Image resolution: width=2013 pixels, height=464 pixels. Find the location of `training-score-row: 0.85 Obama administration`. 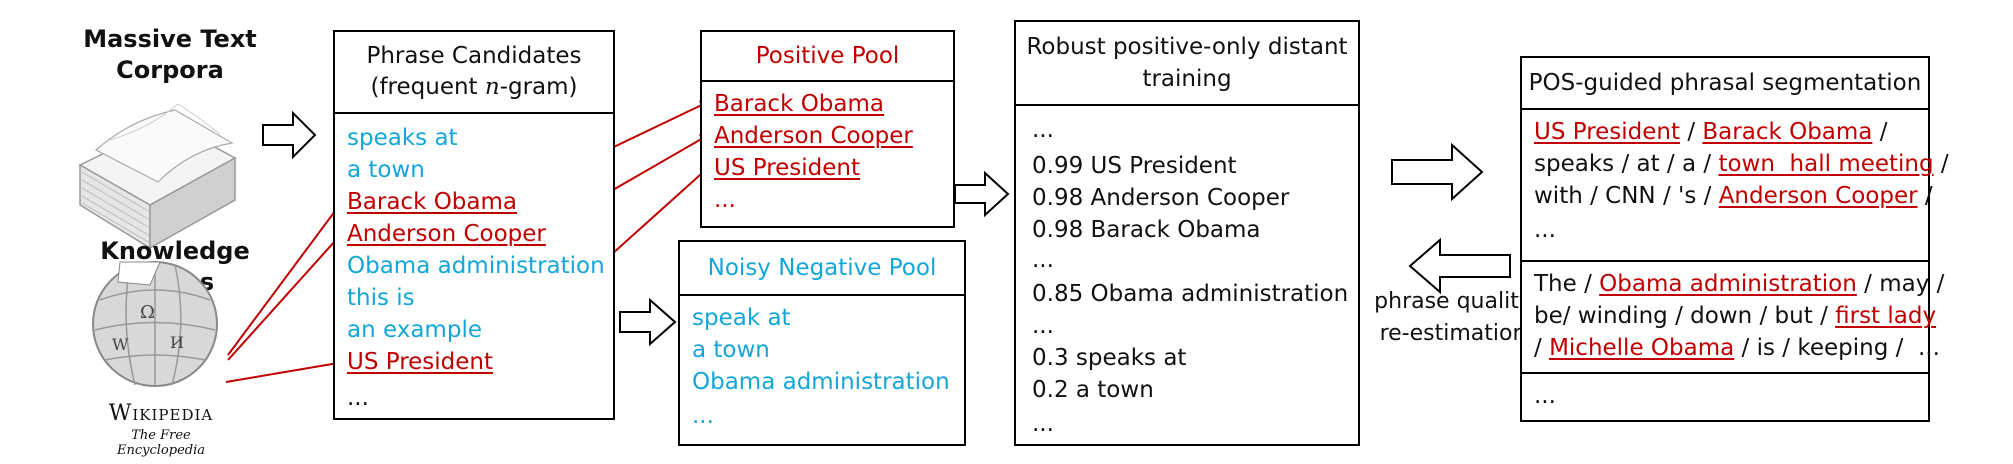

training-score-row: 0.85 Obama administration is located at coordinates (1190, 294).